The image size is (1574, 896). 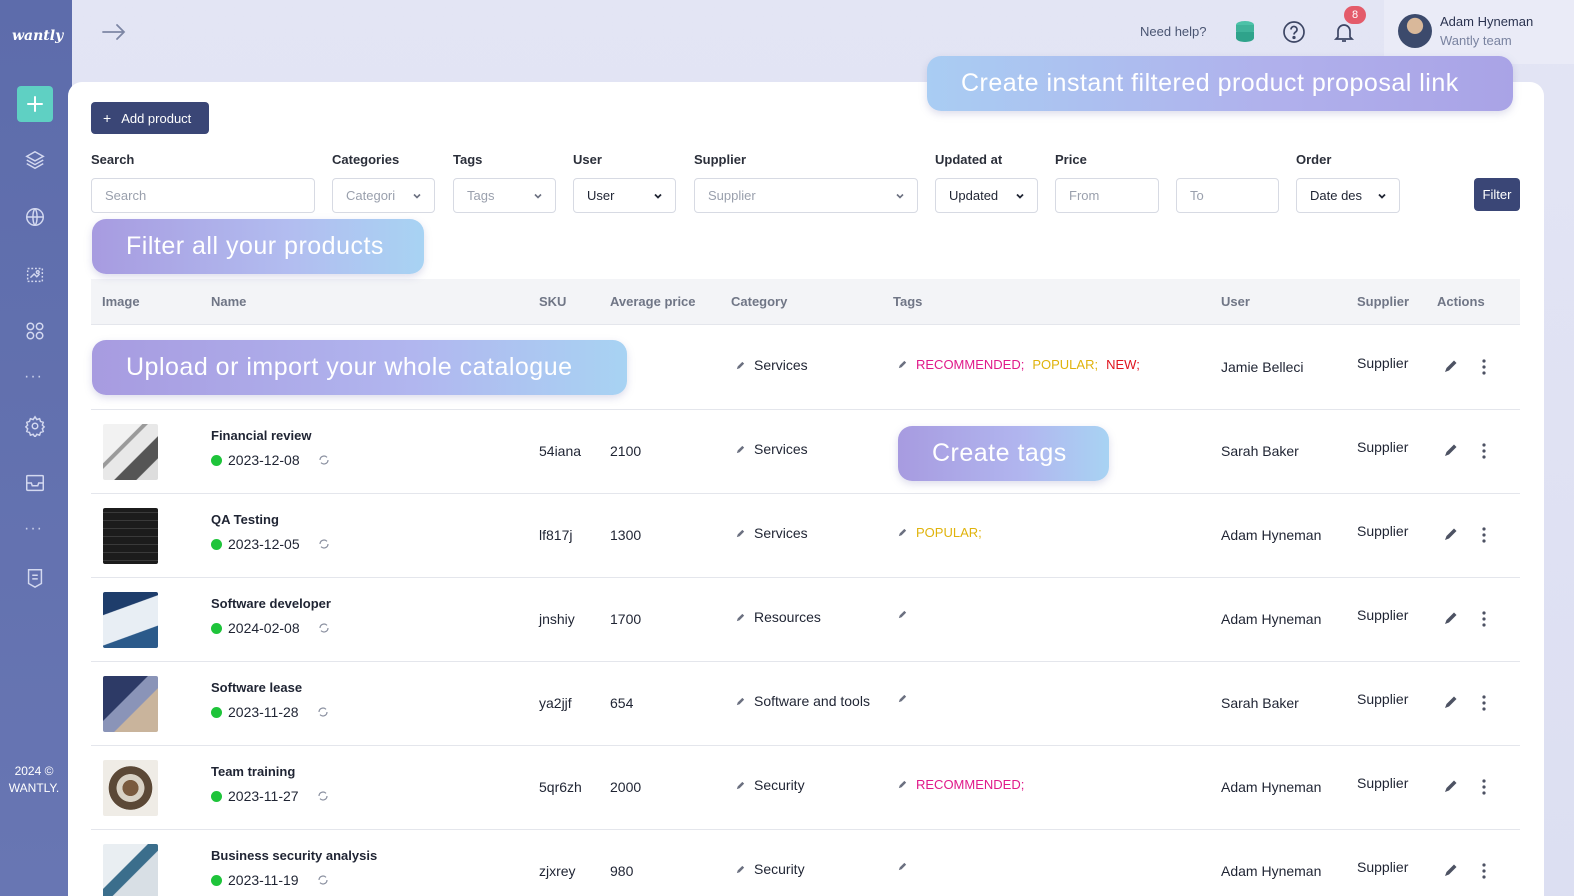 I want to click on product-name: Software developer, so click(x=271, y=603).